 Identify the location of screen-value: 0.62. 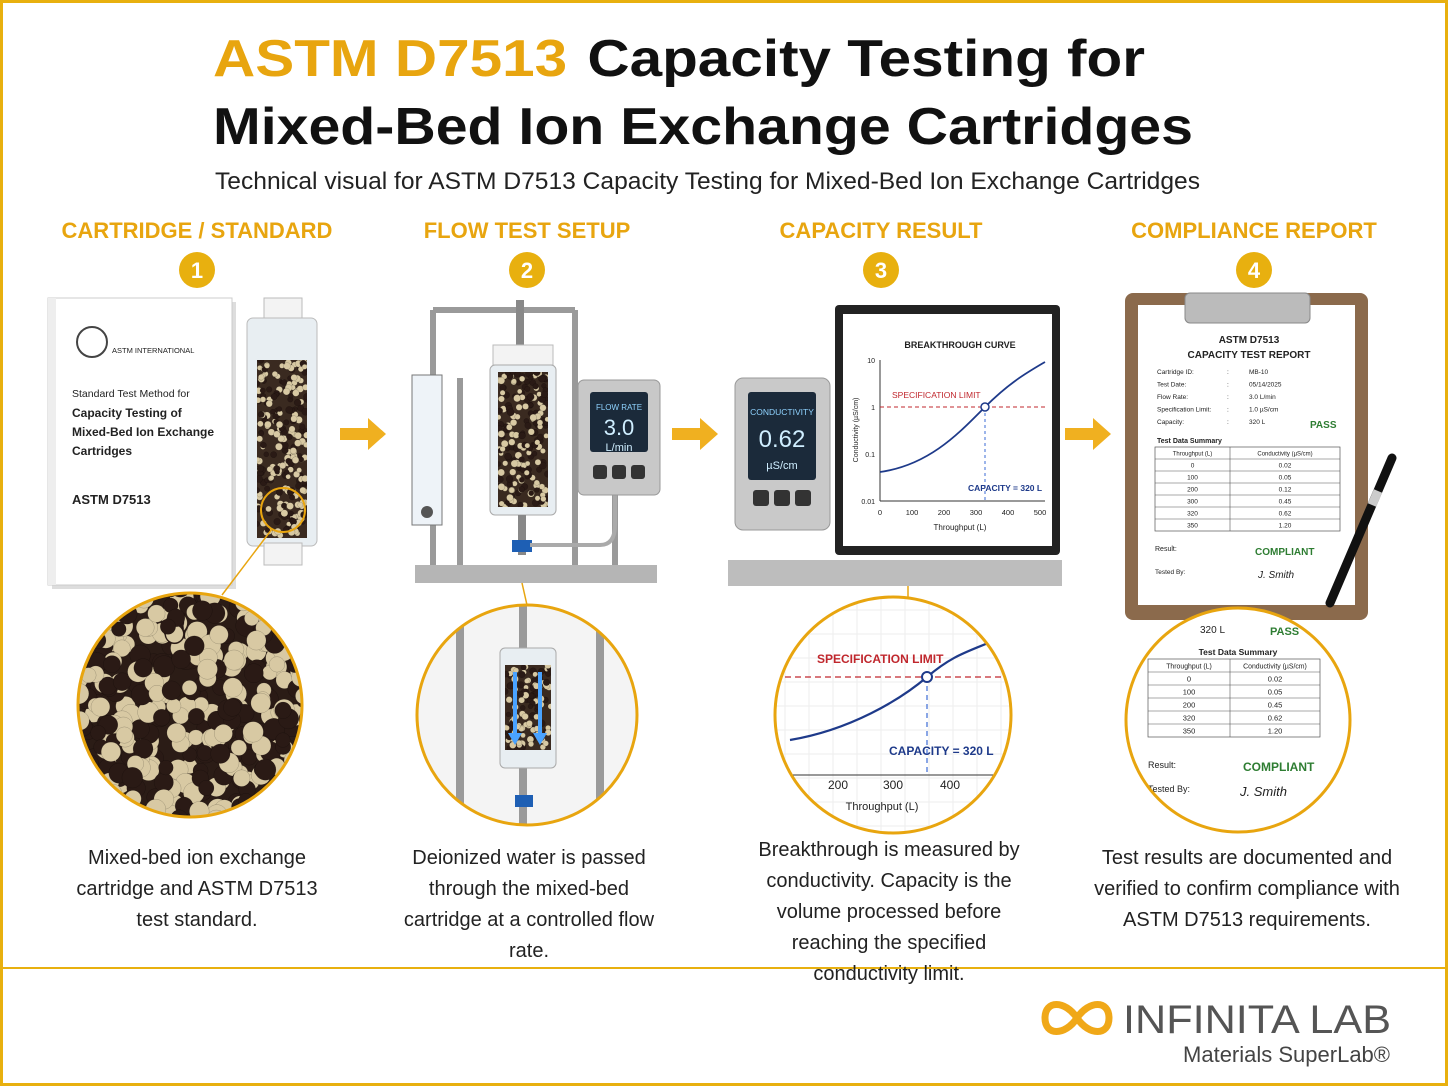
(782, 439).